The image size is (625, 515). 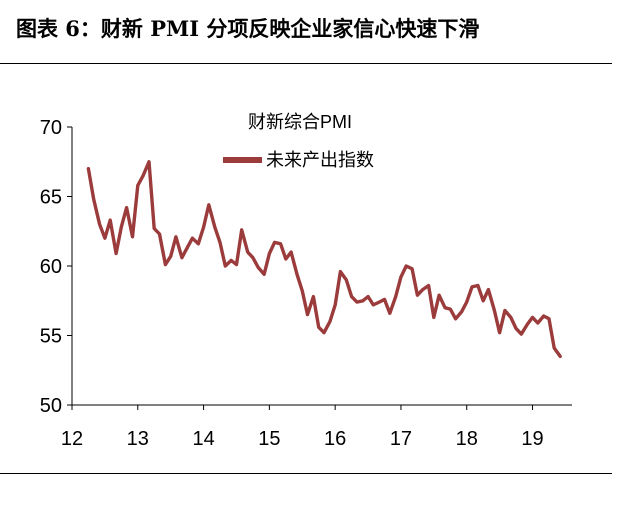 I want to click on x-tick-label: 19, so click(x=532, y=439).